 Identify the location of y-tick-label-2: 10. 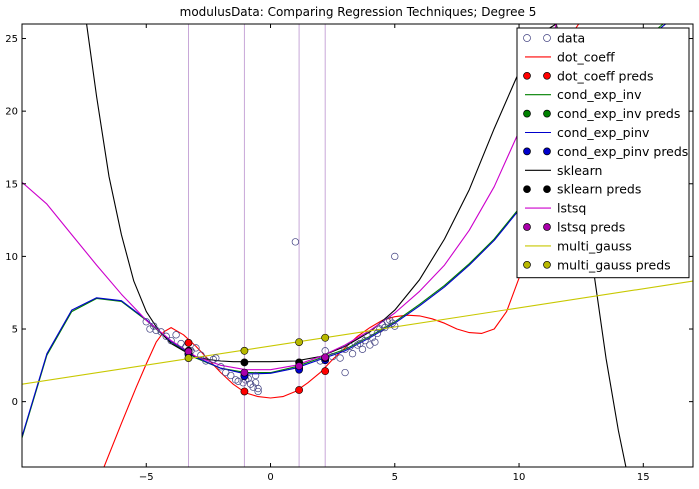
(11, 257).